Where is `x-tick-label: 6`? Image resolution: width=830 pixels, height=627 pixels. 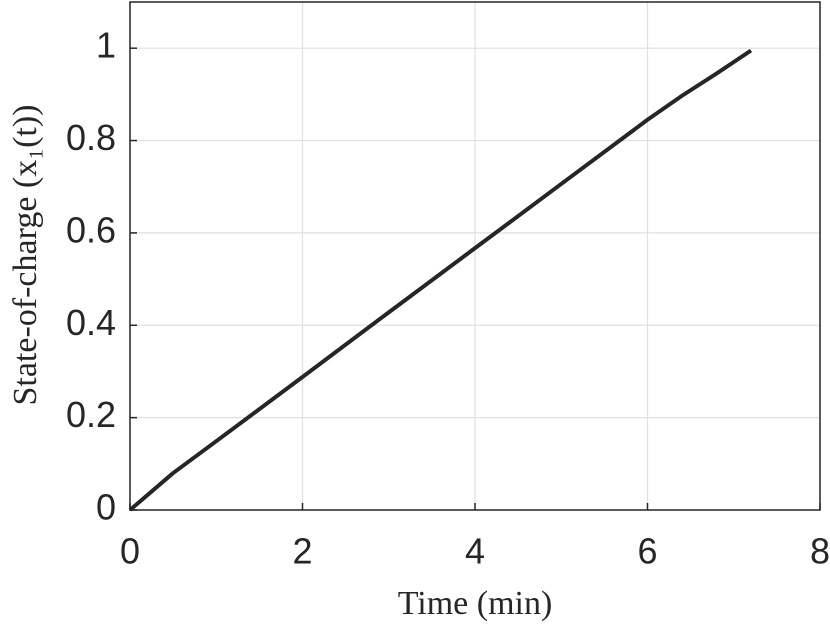 x-tick-label: 6 is located at coordinates (647, 551).